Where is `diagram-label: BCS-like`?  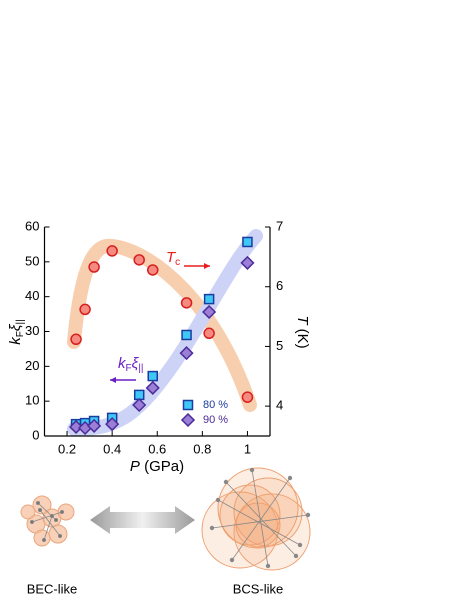
diagram-label: BCS-like is located at coordinates (258, 588).